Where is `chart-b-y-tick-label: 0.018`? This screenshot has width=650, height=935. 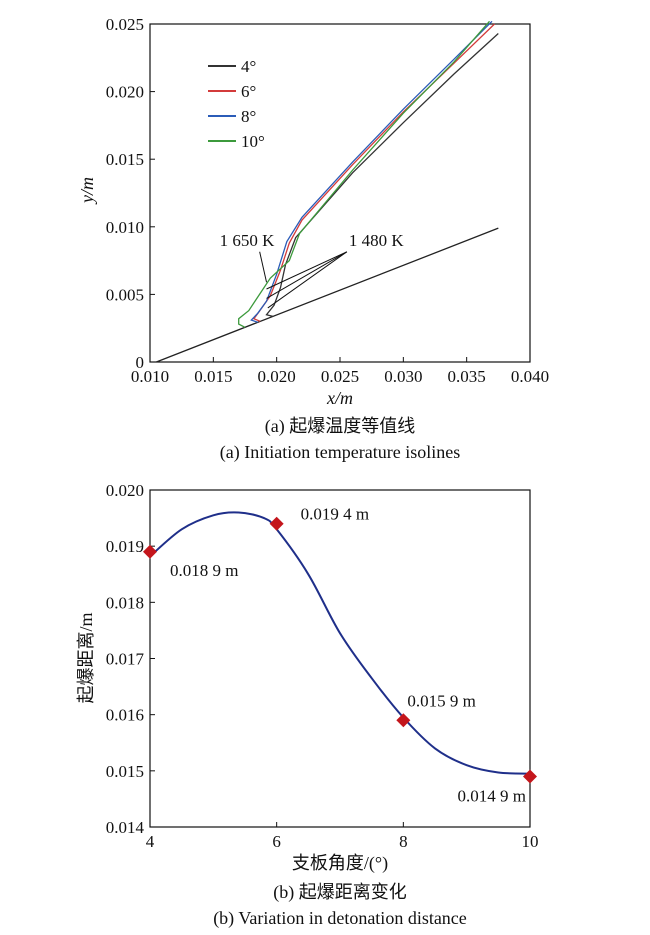
chart-b-y-tick-label: 0.018 is located at coordinates (125, 602).